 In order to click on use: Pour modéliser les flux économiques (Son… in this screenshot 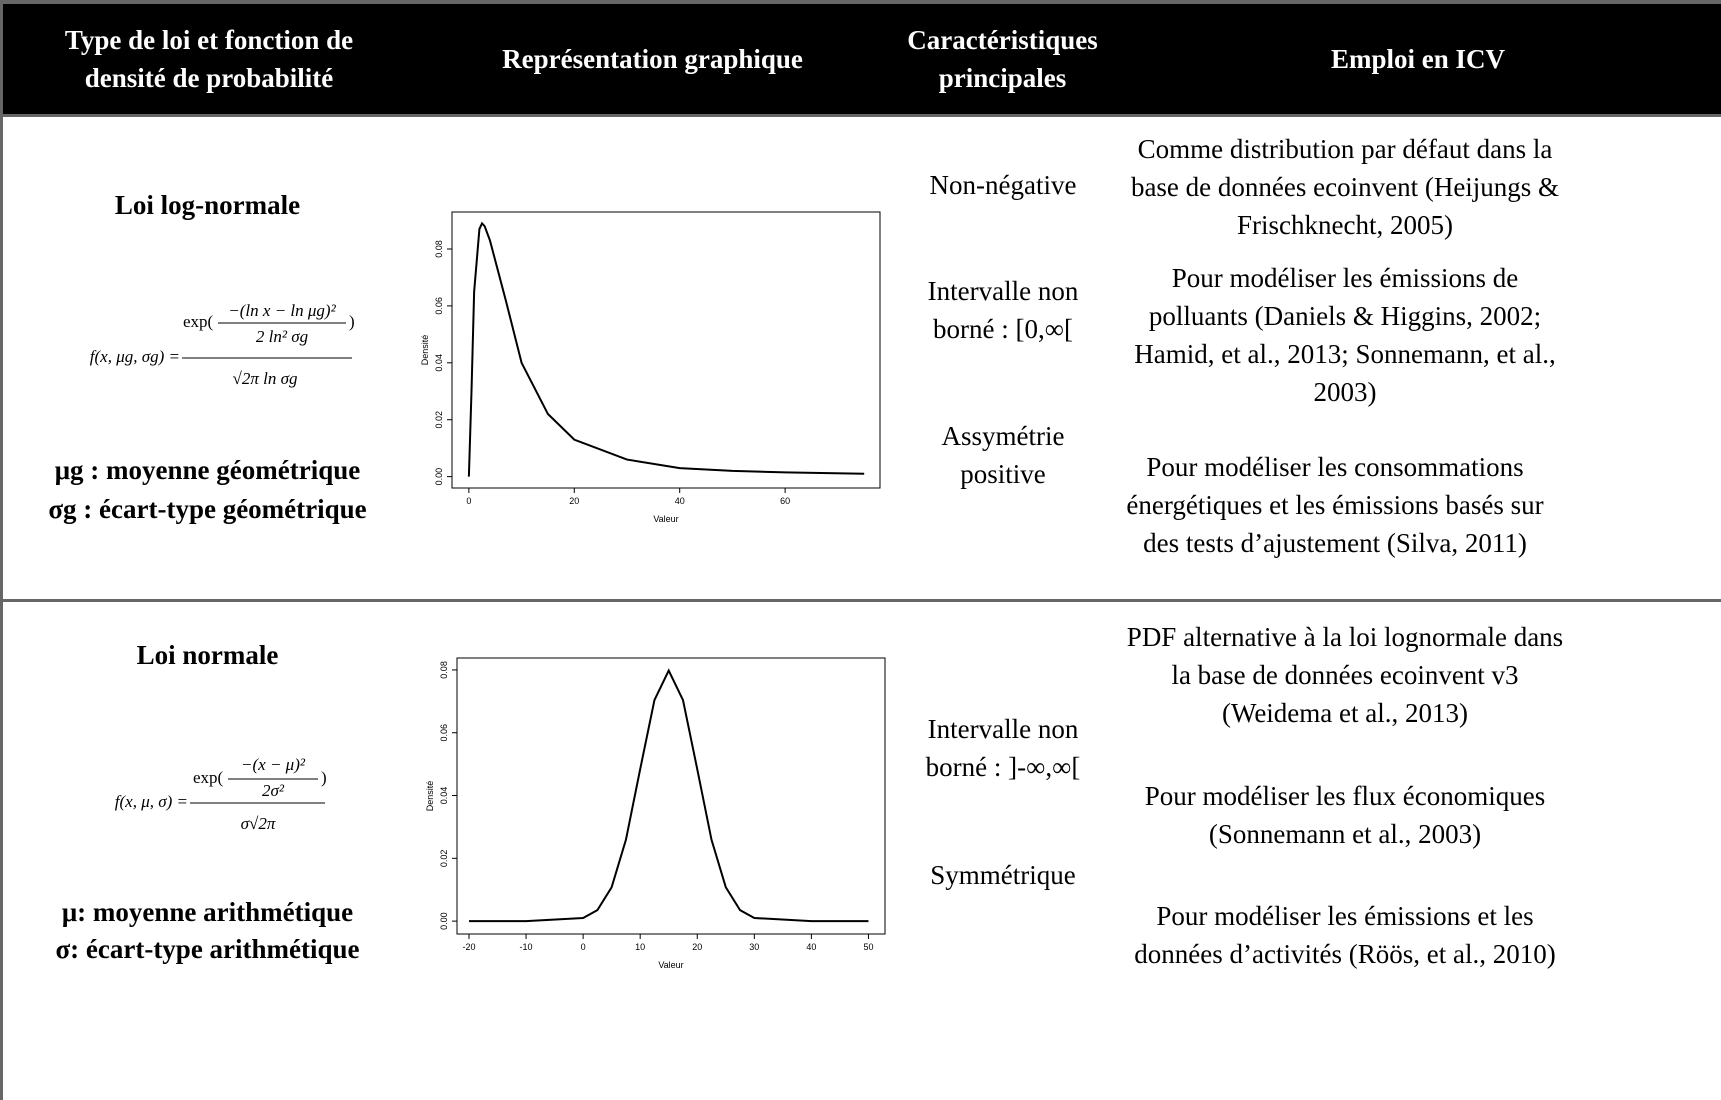, I will do `click(1345, 815)`.